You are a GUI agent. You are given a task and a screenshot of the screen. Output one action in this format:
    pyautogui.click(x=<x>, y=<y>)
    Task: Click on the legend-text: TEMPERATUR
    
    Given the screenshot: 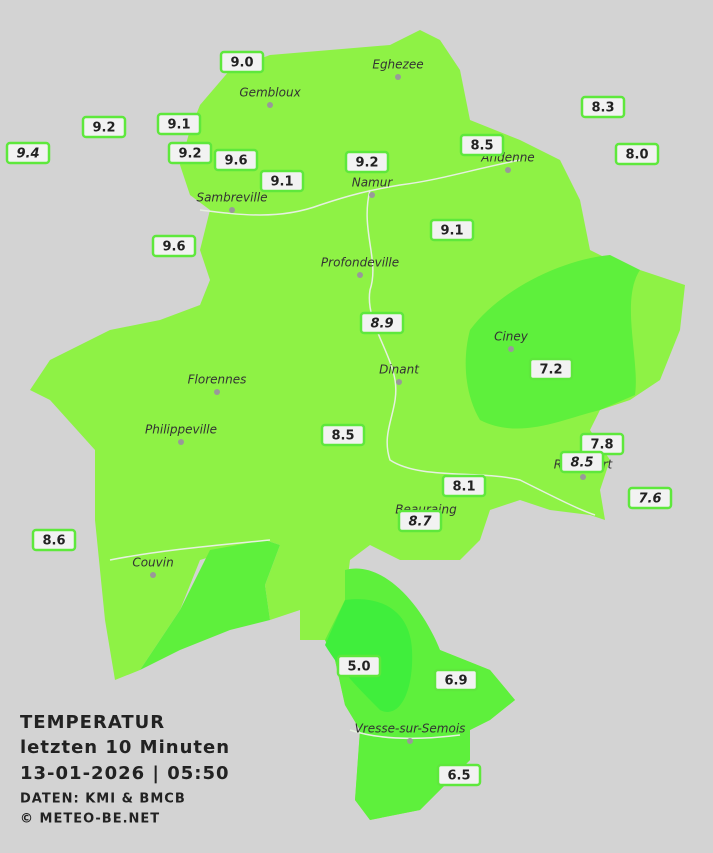 What is the action you would take?
    pyautogui.click(x=92, y=722)
    